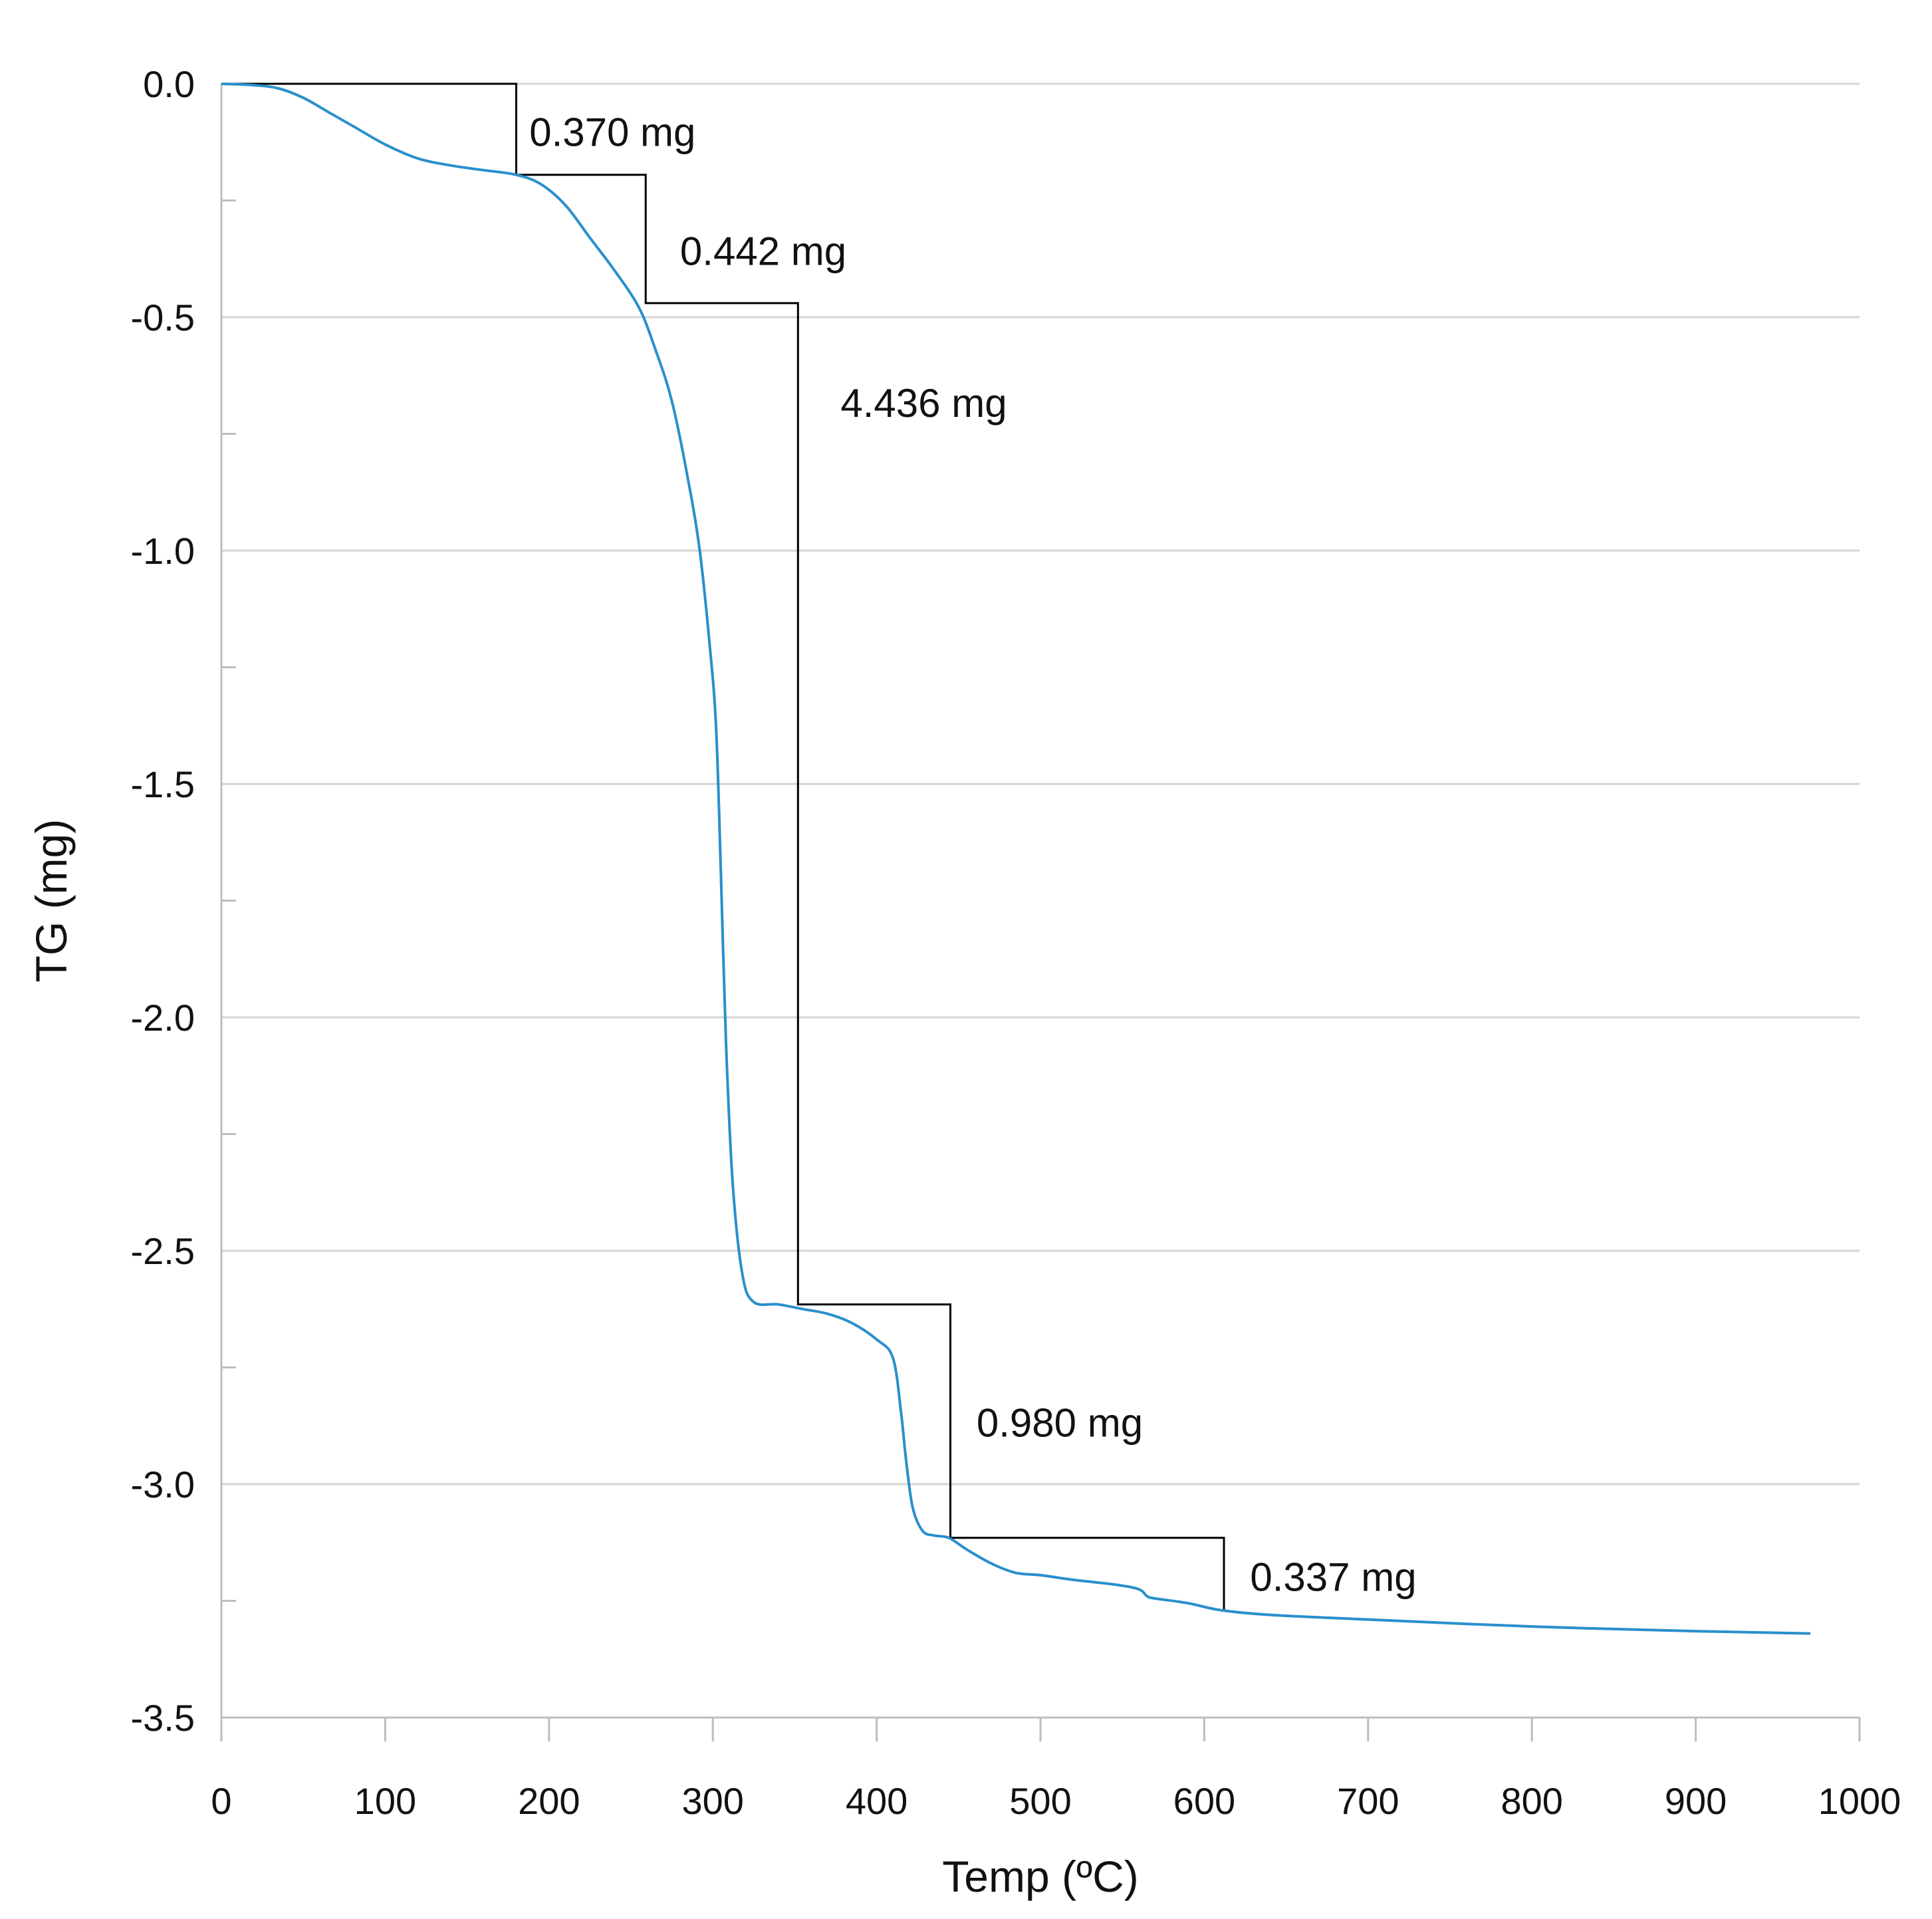 The image size is (1932, 1919). What do you see at coordinates (221, 1801) in the screenshot?
I see `x-tick-label: 0` at bounding box center [221, 1801].